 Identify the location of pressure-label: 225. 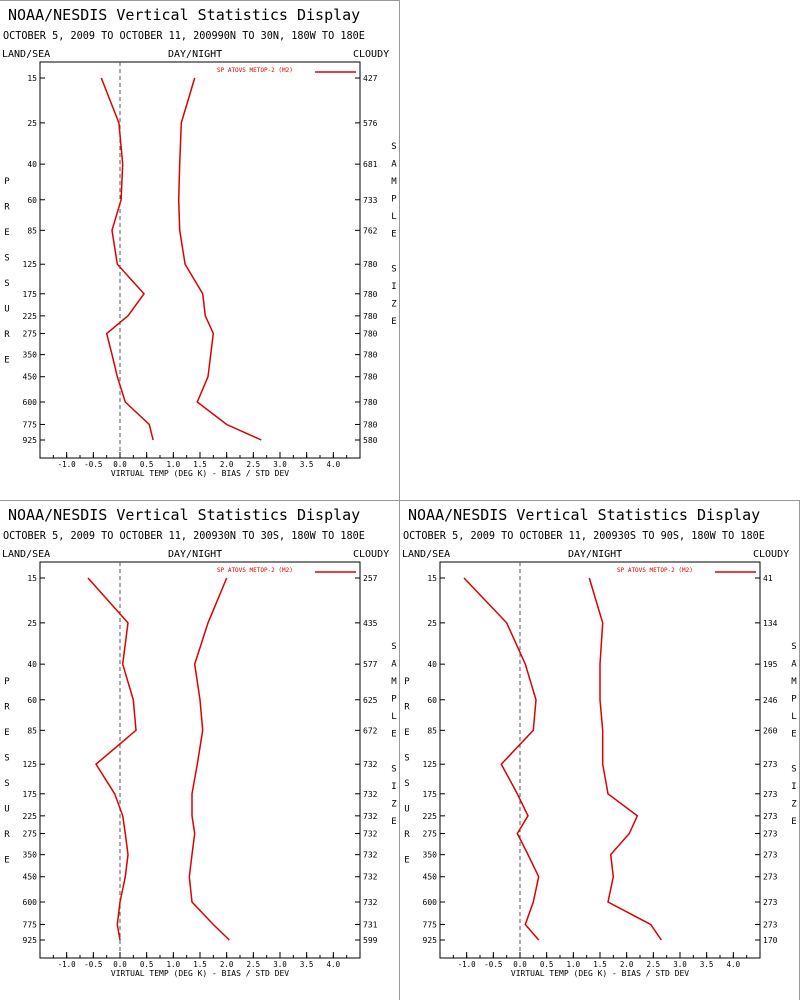
(30, 816).